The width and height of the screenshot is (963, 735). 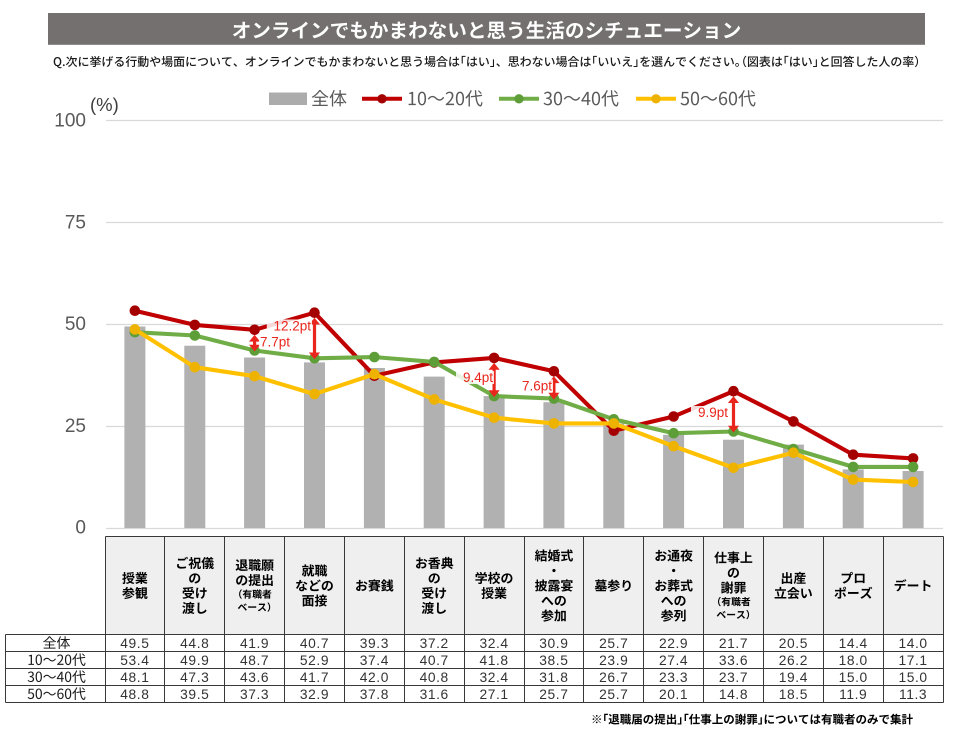 What do you see at coordinates (70, 121) in the screenshot?
I see `svg-text: 100` at bounding box center [70, 121].